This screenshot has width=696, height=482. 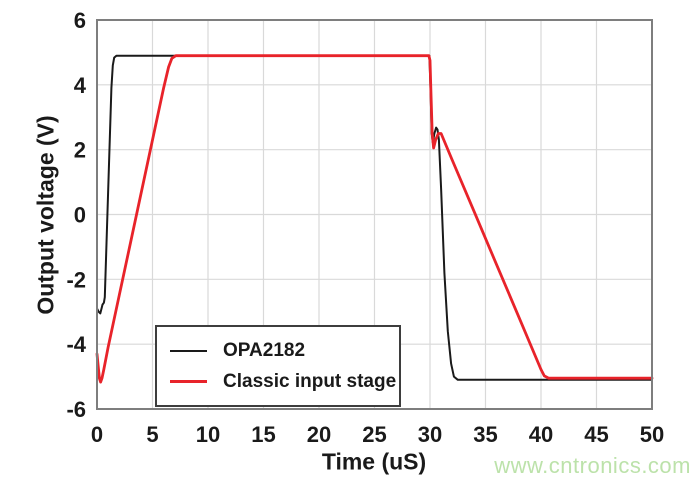 What do you see at coordinates (208, 434) in the screenshot?
I see `x-tick-label: 10` at bounding box center [208, 434].